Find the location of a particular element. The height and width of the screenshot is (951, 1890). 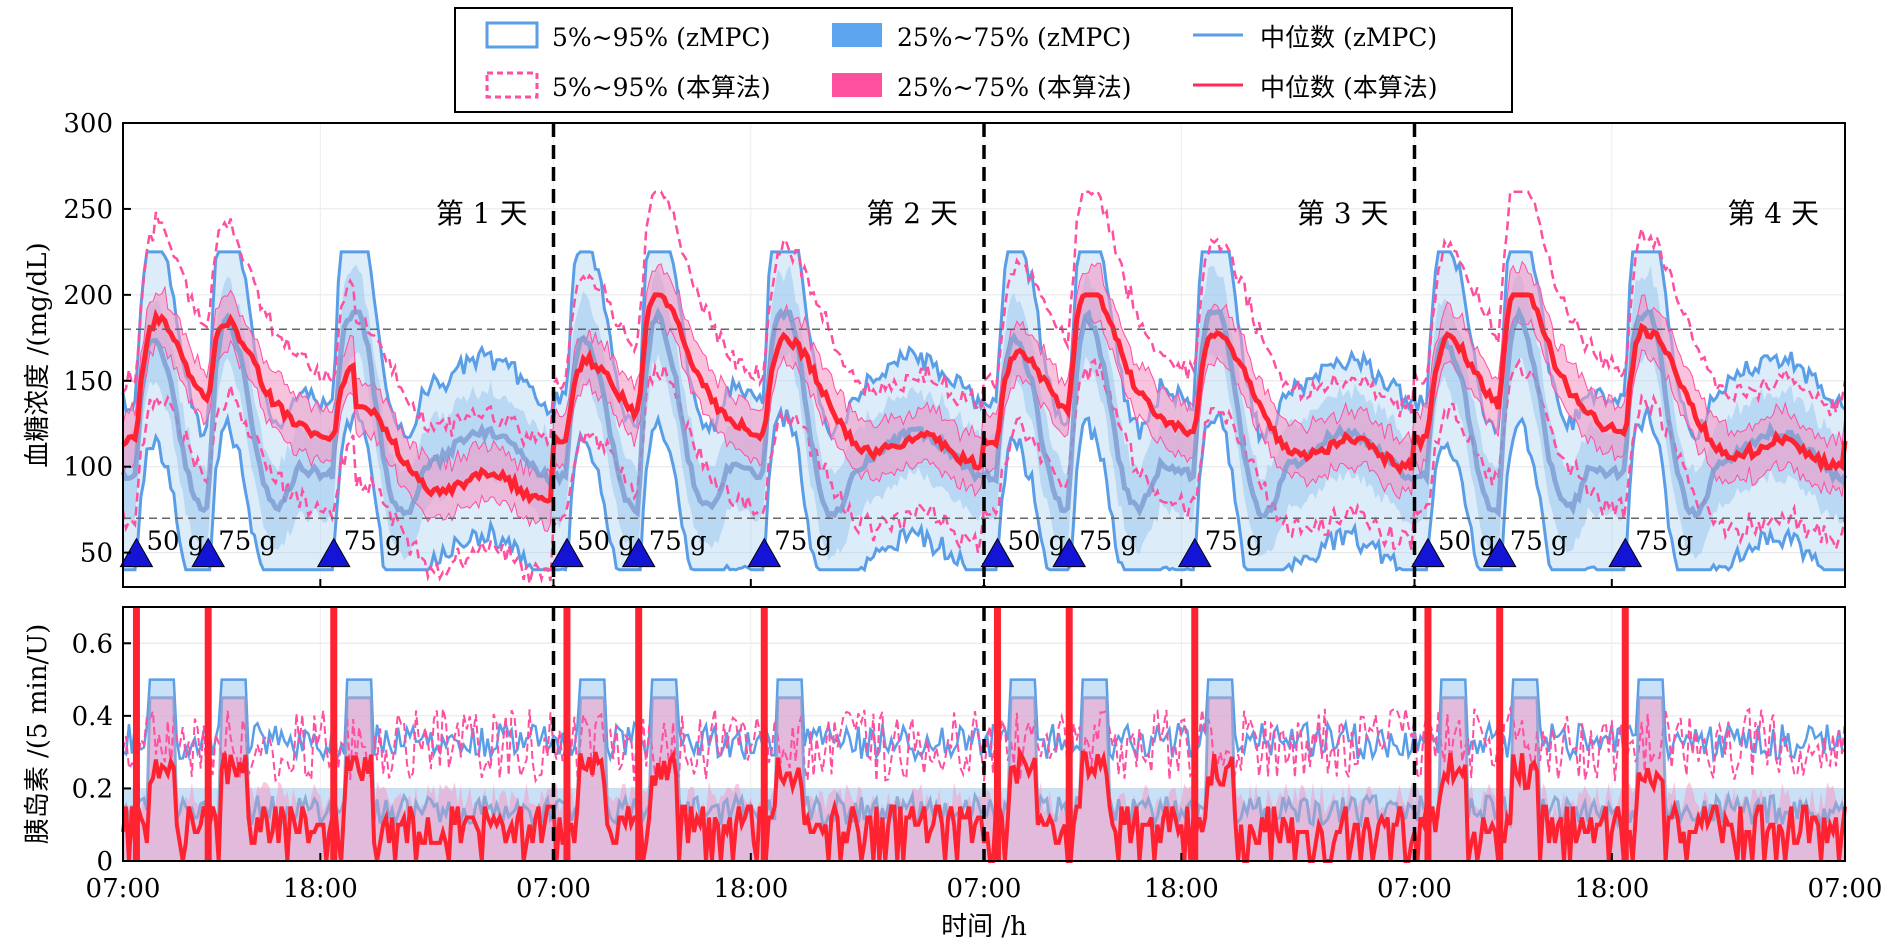

insulin-line-median-alg is located at coordinates (984, 804).